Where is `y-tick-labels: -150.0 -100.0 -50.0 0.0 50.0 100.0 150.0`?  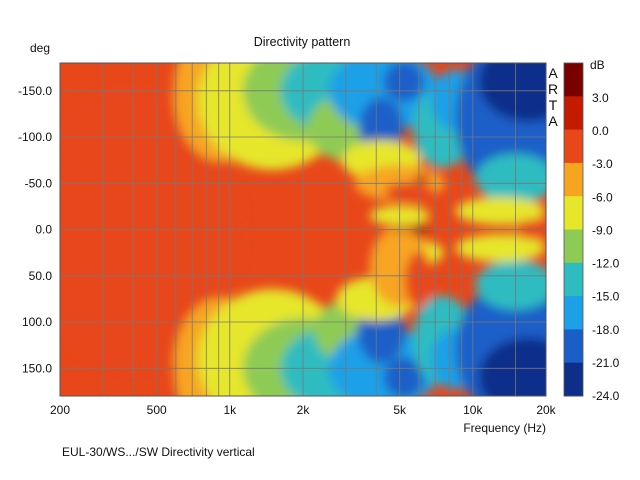 y-tick-labels: -150.0 -100.0 -50.0 0.0 50.0 100.0 150.0 is located at coordinates (35, 229).